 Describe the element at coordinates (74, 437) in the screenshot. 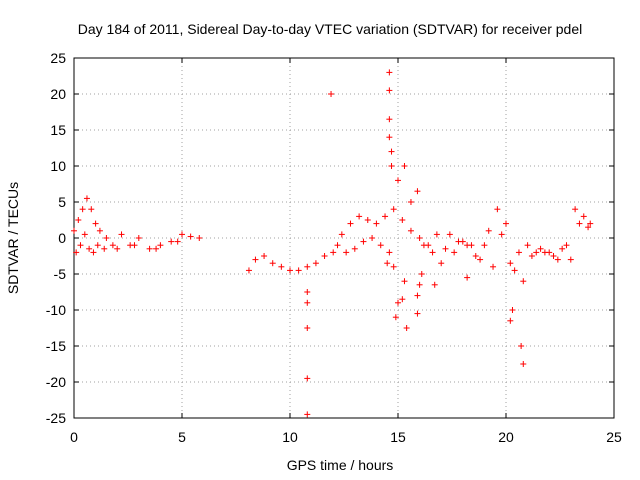

I see `x-tick-label: 0` at that location.